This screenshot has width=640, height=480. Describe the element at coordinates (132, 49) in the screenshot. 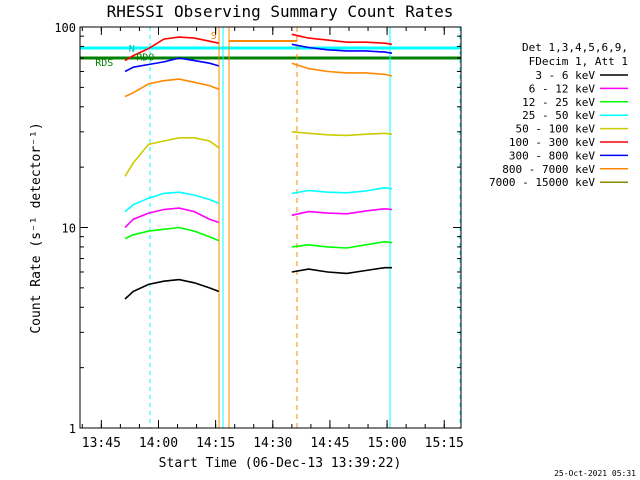

I see `annotation-n: N` at that location.